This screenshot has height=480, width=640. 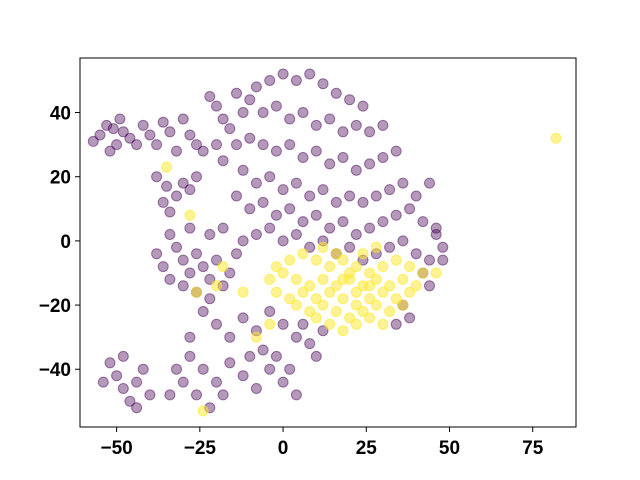 I want to click on x-tick-label: 75, so click(x=533, y=448).